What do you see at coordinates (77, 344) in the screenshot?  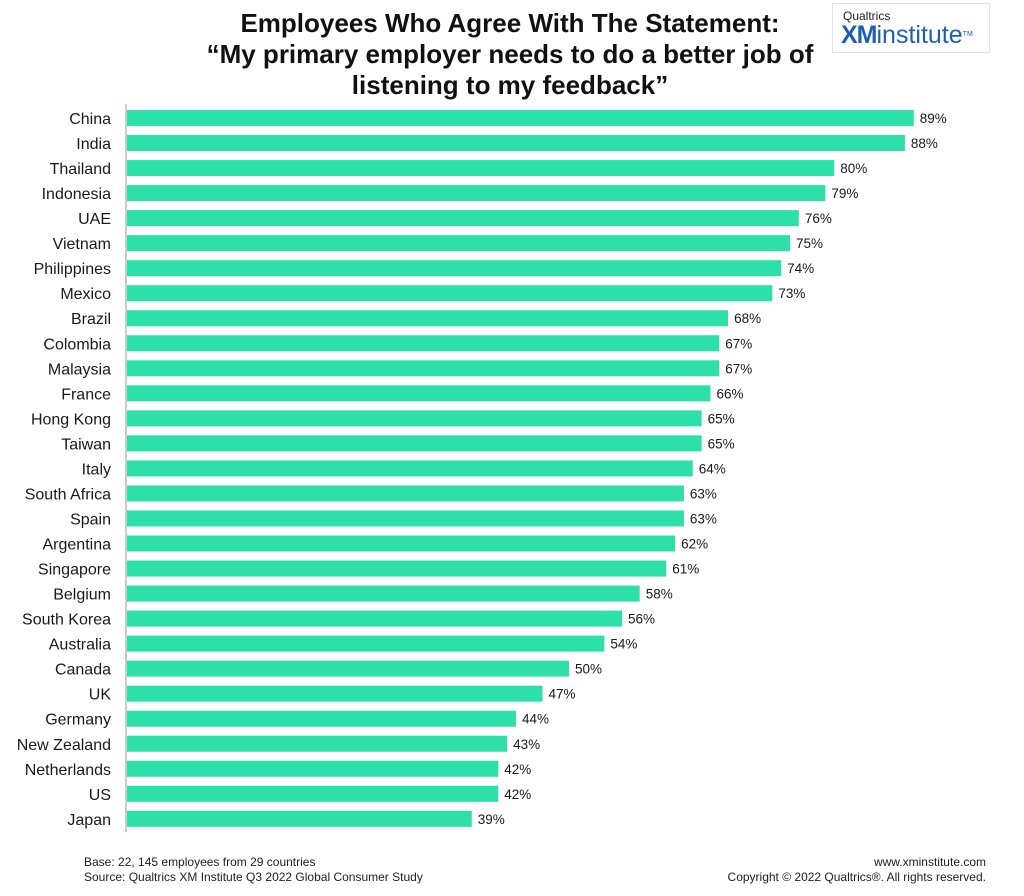 I see `category-label: Colombia` at bounding box center [77, 344].